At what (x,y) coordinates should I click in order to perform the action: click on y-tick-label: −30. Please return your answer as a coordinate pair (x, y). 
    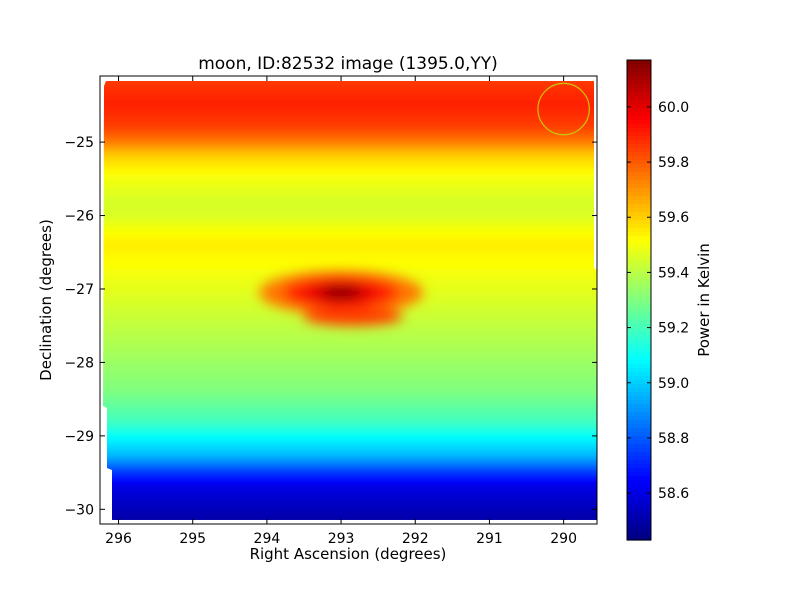
    Looking at the image, I should click on (79, 510).